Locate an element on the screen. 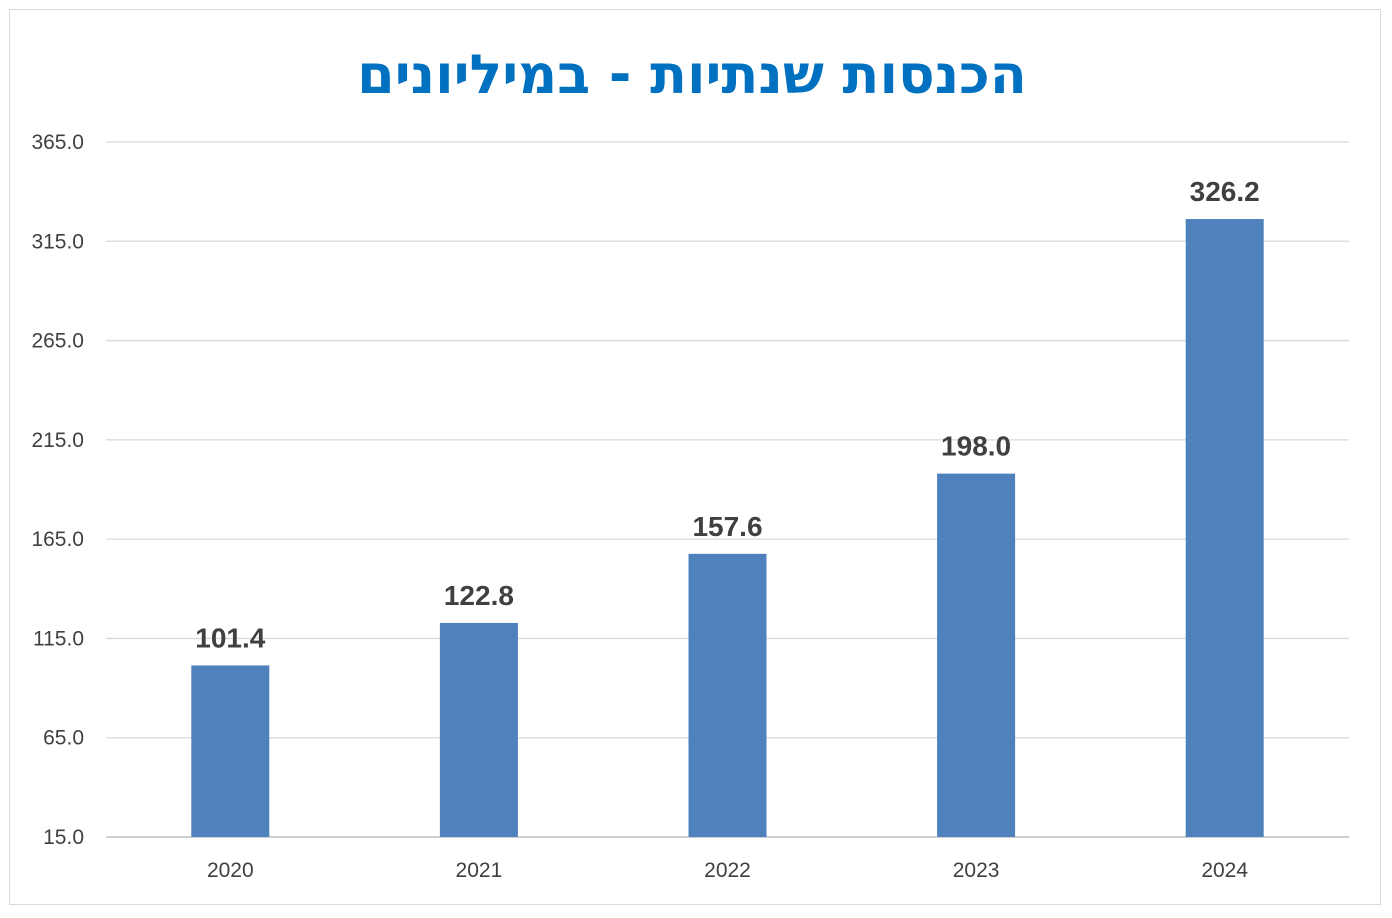 This screenshot has height=918, width=1392. data-label-2020: 101.4 is located at coordinates (230, 637).